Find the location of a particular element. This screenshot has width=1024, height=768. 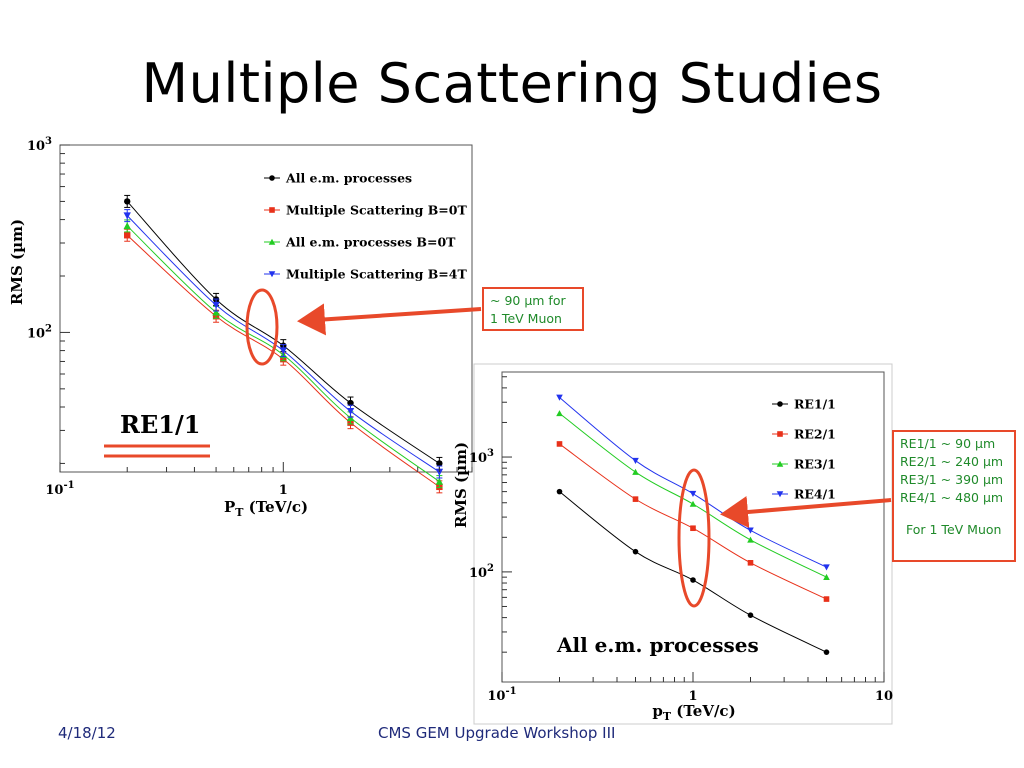

legend-label: Multiple Scattering B=0T is located at coordinates (376, 210).